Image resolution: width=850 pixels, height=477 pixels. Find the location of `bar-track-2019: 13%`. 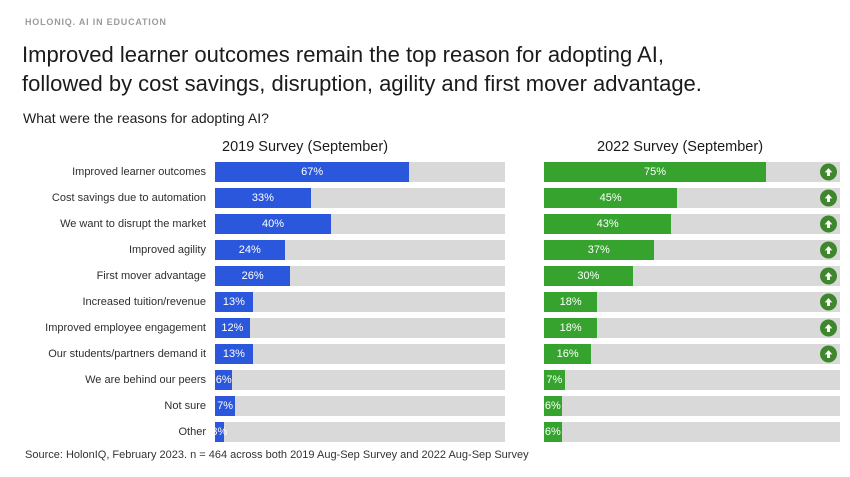

bar-track-2019: 13% is located at coordinates (360, 354).